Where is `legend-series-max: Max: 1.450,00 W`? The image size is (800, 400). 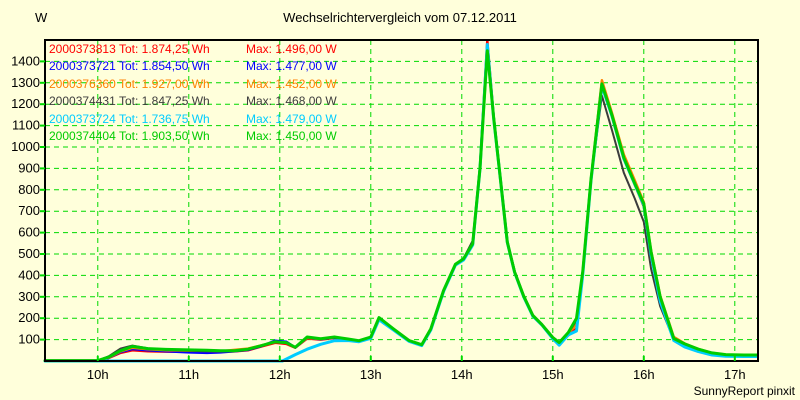
legend-series-max: Max: 1.450,00 W is located at coordinates (291, 136).